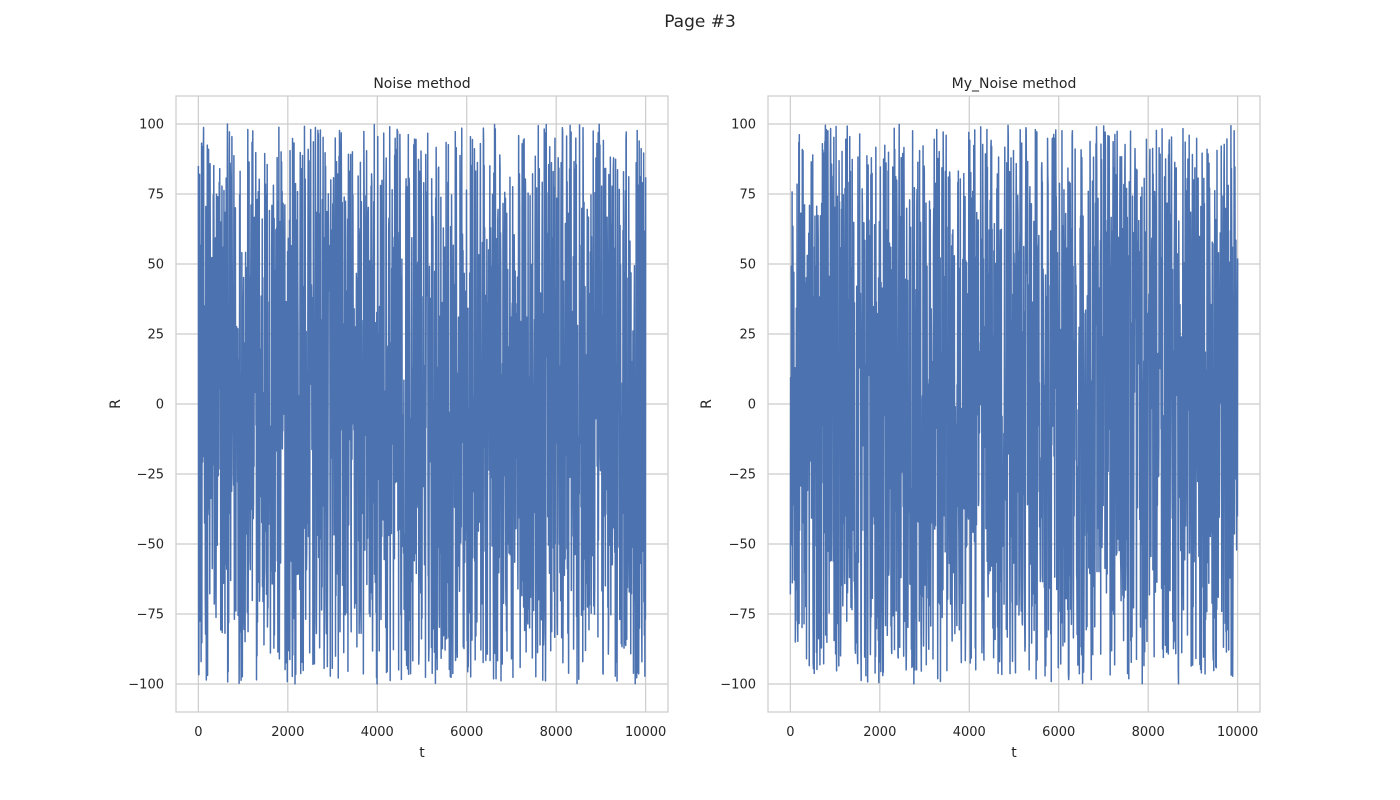 The height and width of the screenshot is (800, 1400). Describe the element at coordinates (1014, 84) in the screenshot. I see `chart-title-right: My_Noise method` at that location.